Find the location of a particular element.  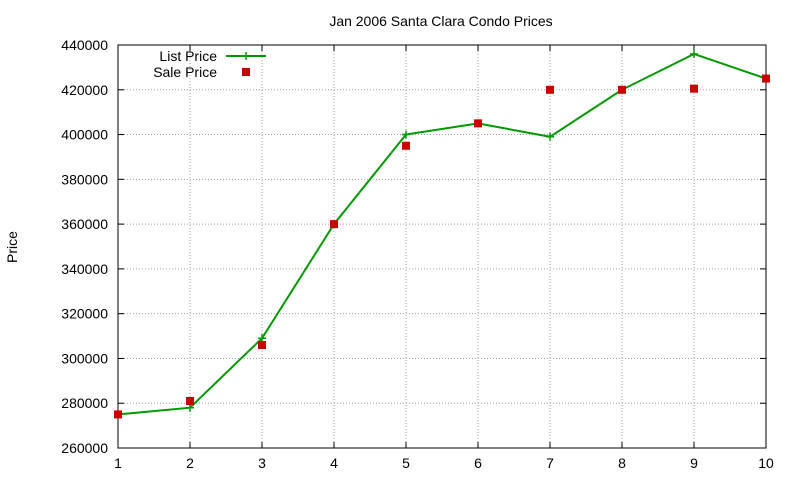

y-tick-label: 400000 is located at coordinates (84, 135).